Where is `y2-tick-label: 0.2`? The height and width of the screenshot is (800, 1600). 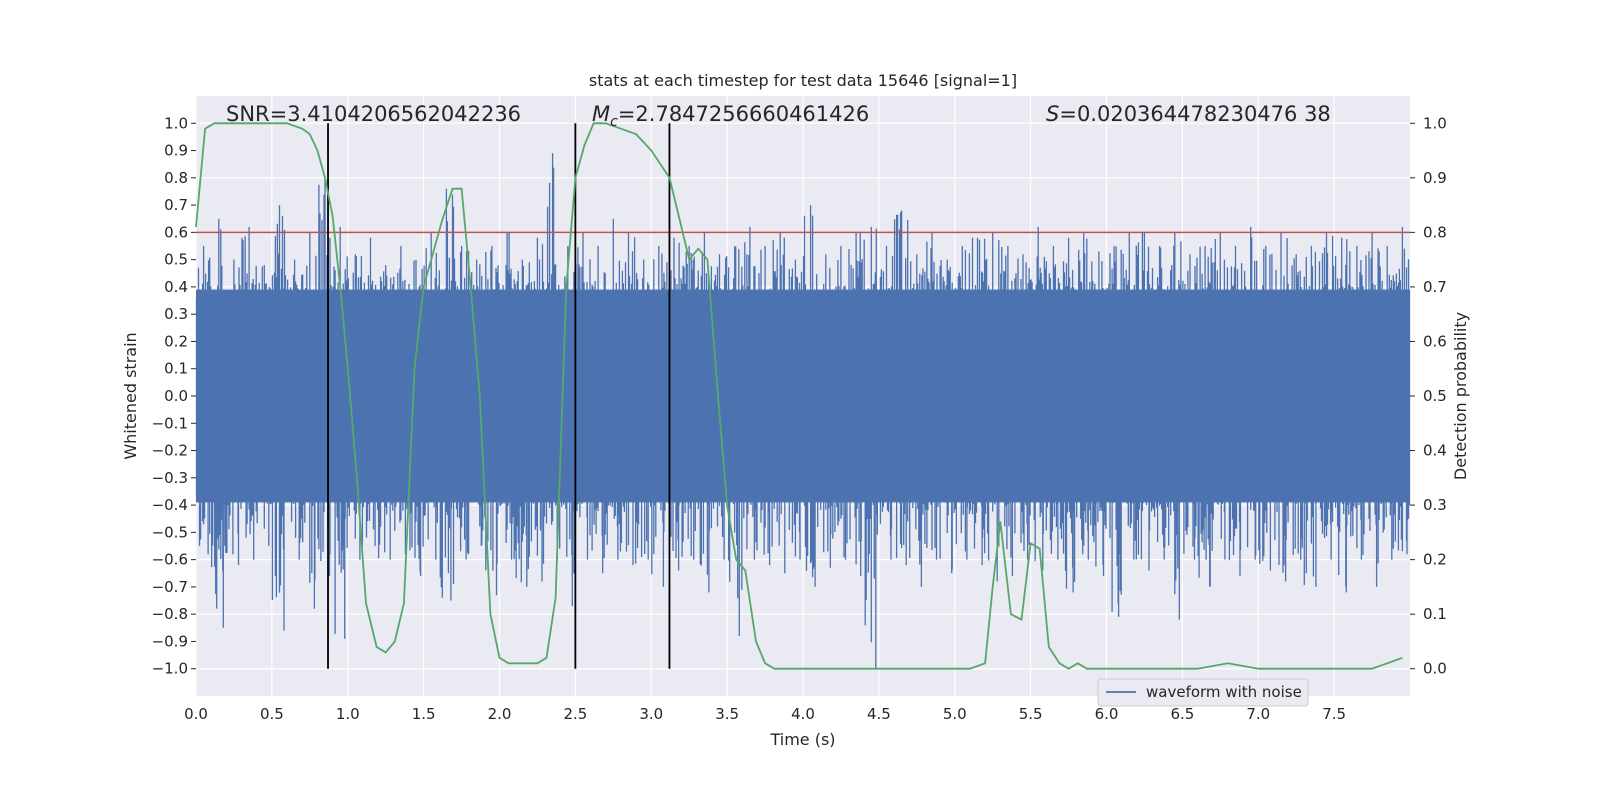 y2-tick-label: 0.2 is located at coordinates (1435, 560).